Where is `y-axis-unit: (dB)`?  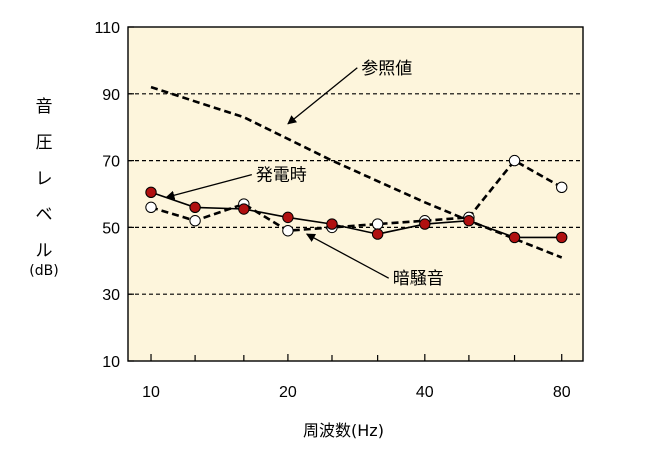 y-axis-unit: (dB) is located at coordinates (43, 271).